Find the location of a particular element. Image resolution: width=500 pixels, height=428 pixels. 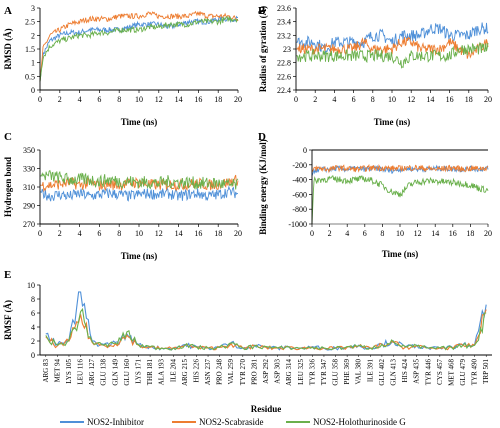

residue-label: ASN 237 is located at coordinates (208, 372).